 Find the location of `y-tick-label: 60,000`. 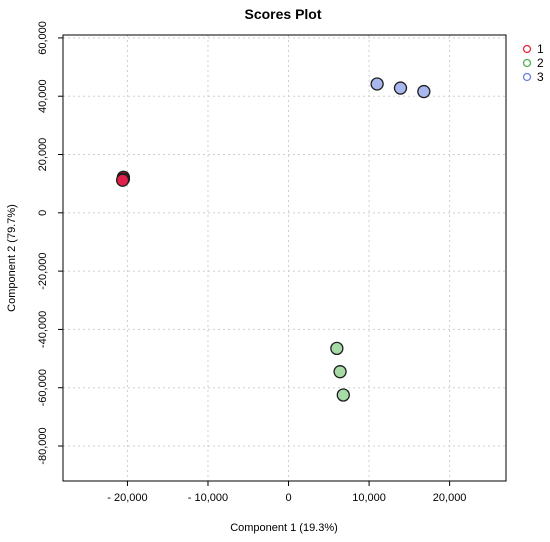

y-tick-label: 60,000 is located at coordinates (43, 38).